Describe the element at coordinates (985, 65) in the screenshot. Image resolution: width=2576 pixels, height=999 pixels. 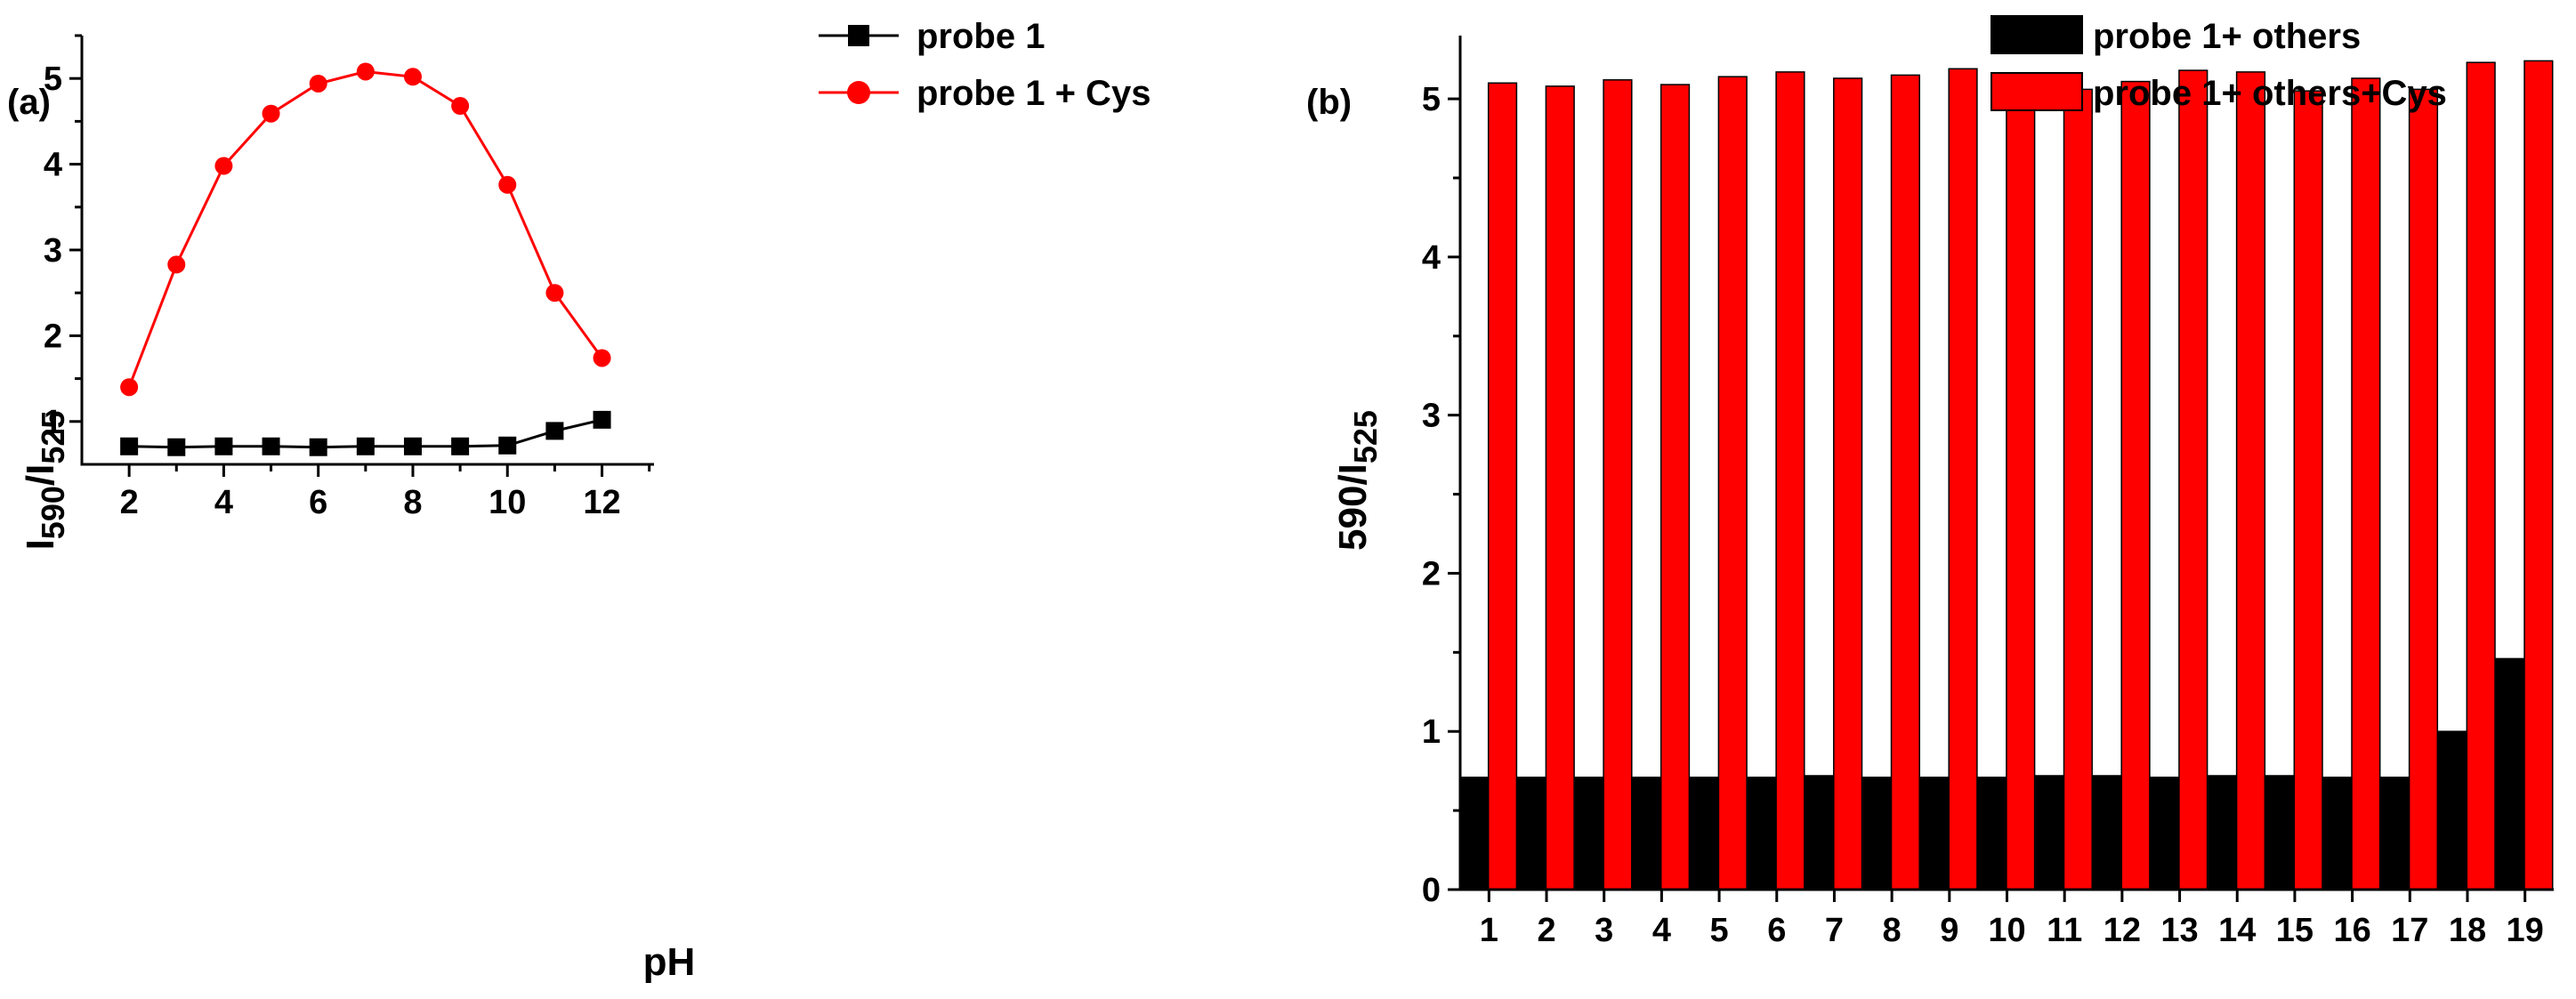
I see `panel-a-legend: probe 1 probe 1 + Cys` at that location.